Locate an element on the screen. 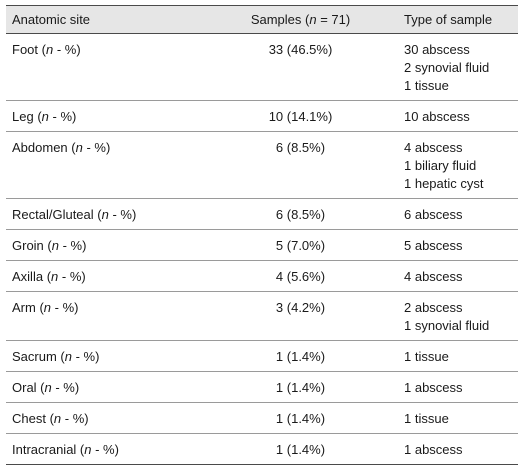  samples-cell: 33 (46.5%) is located at coordinates (300, 67).